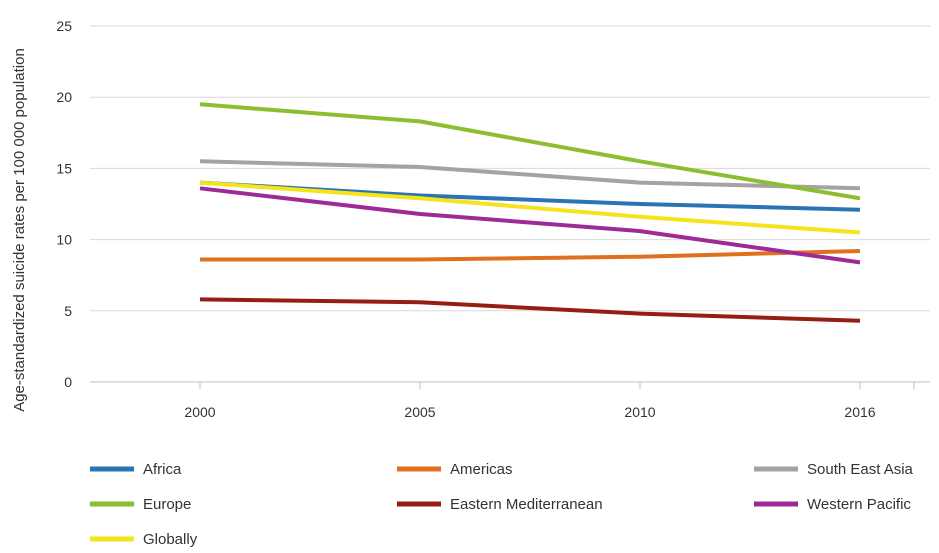 The image size is (939, 553). Describe the element at coordinates (199, 412) in the screenshot. I see `x-tick-label: 2000` at that location.